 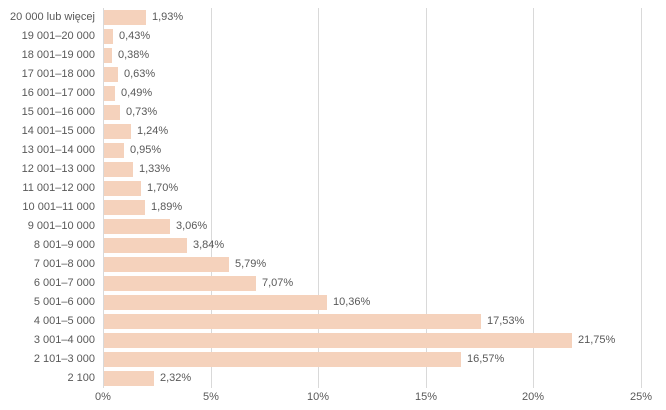 What do you see at coordinates (58, 131) in the screenshot?
I see `category-label: 14 001–15 000` at bounding box center [58, 131].